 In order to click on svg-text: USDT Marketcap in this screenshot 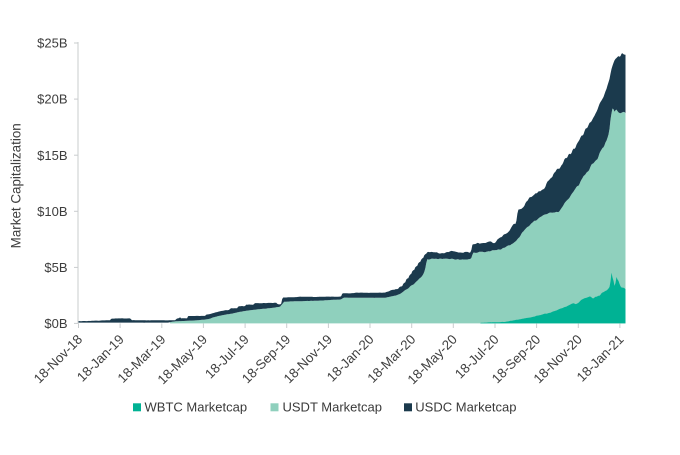, I will do `click(332, 406)`.